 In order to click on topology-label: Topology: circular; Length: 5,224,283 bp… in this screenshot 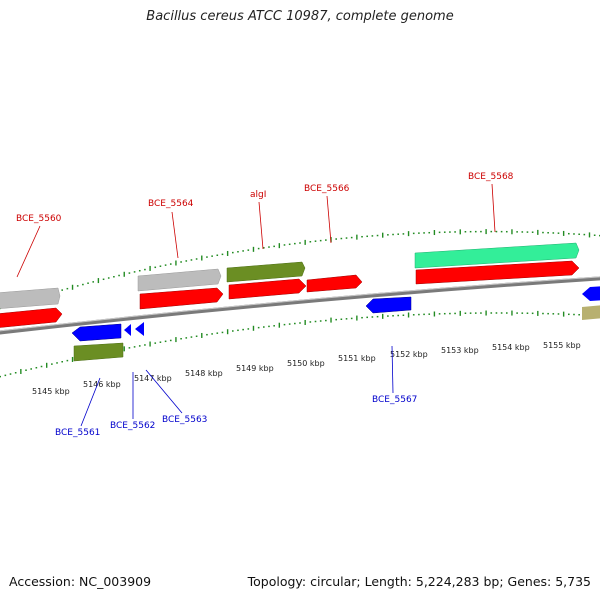, I will do `click(419, 581)`.